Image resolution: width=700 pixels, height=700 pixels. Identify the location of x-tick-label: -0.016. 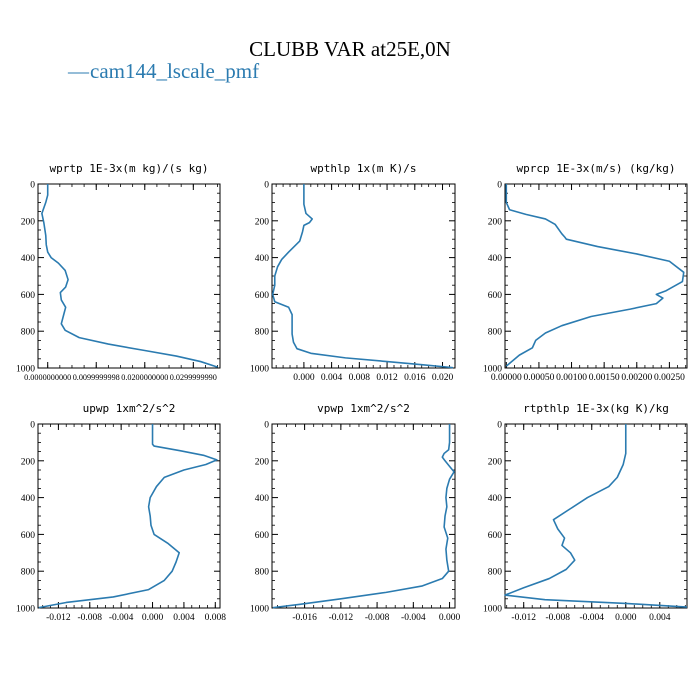
(304, 618).